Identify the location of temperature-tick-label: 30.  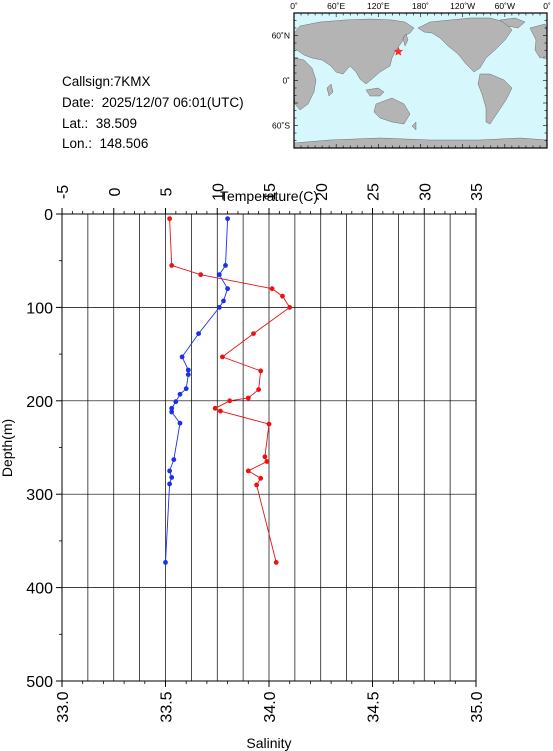
(425, 192).